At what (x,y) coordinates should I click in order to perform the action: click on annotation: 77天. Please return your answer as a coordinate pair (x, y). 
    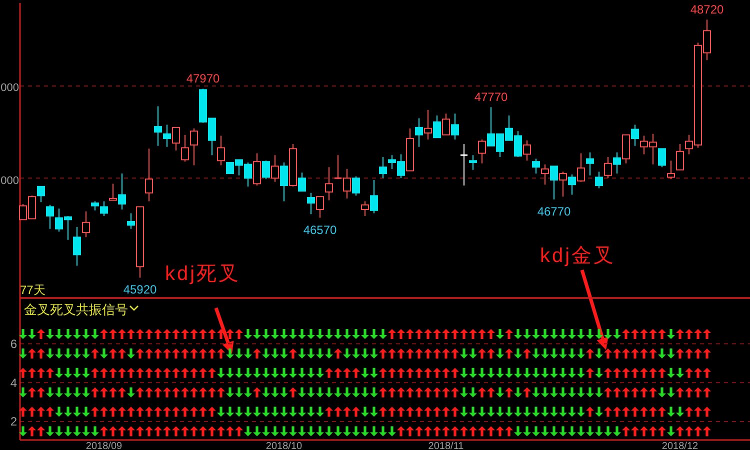
    Looking at the image, I should click on (33, 290).